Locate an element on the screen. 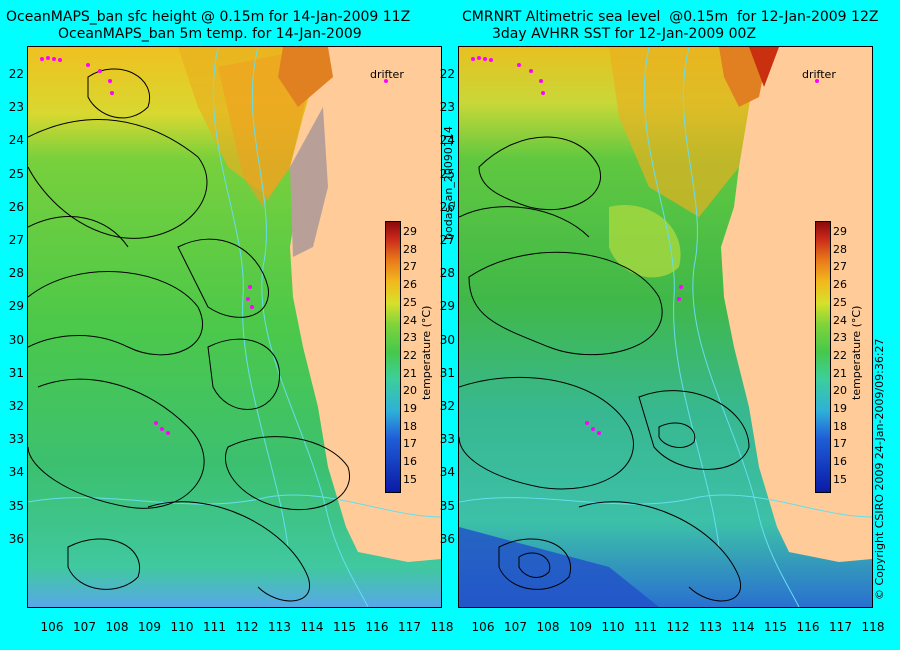 The width and height of the screenshot is (900, 650). right-colorbar is located at coordinates (823, 357).